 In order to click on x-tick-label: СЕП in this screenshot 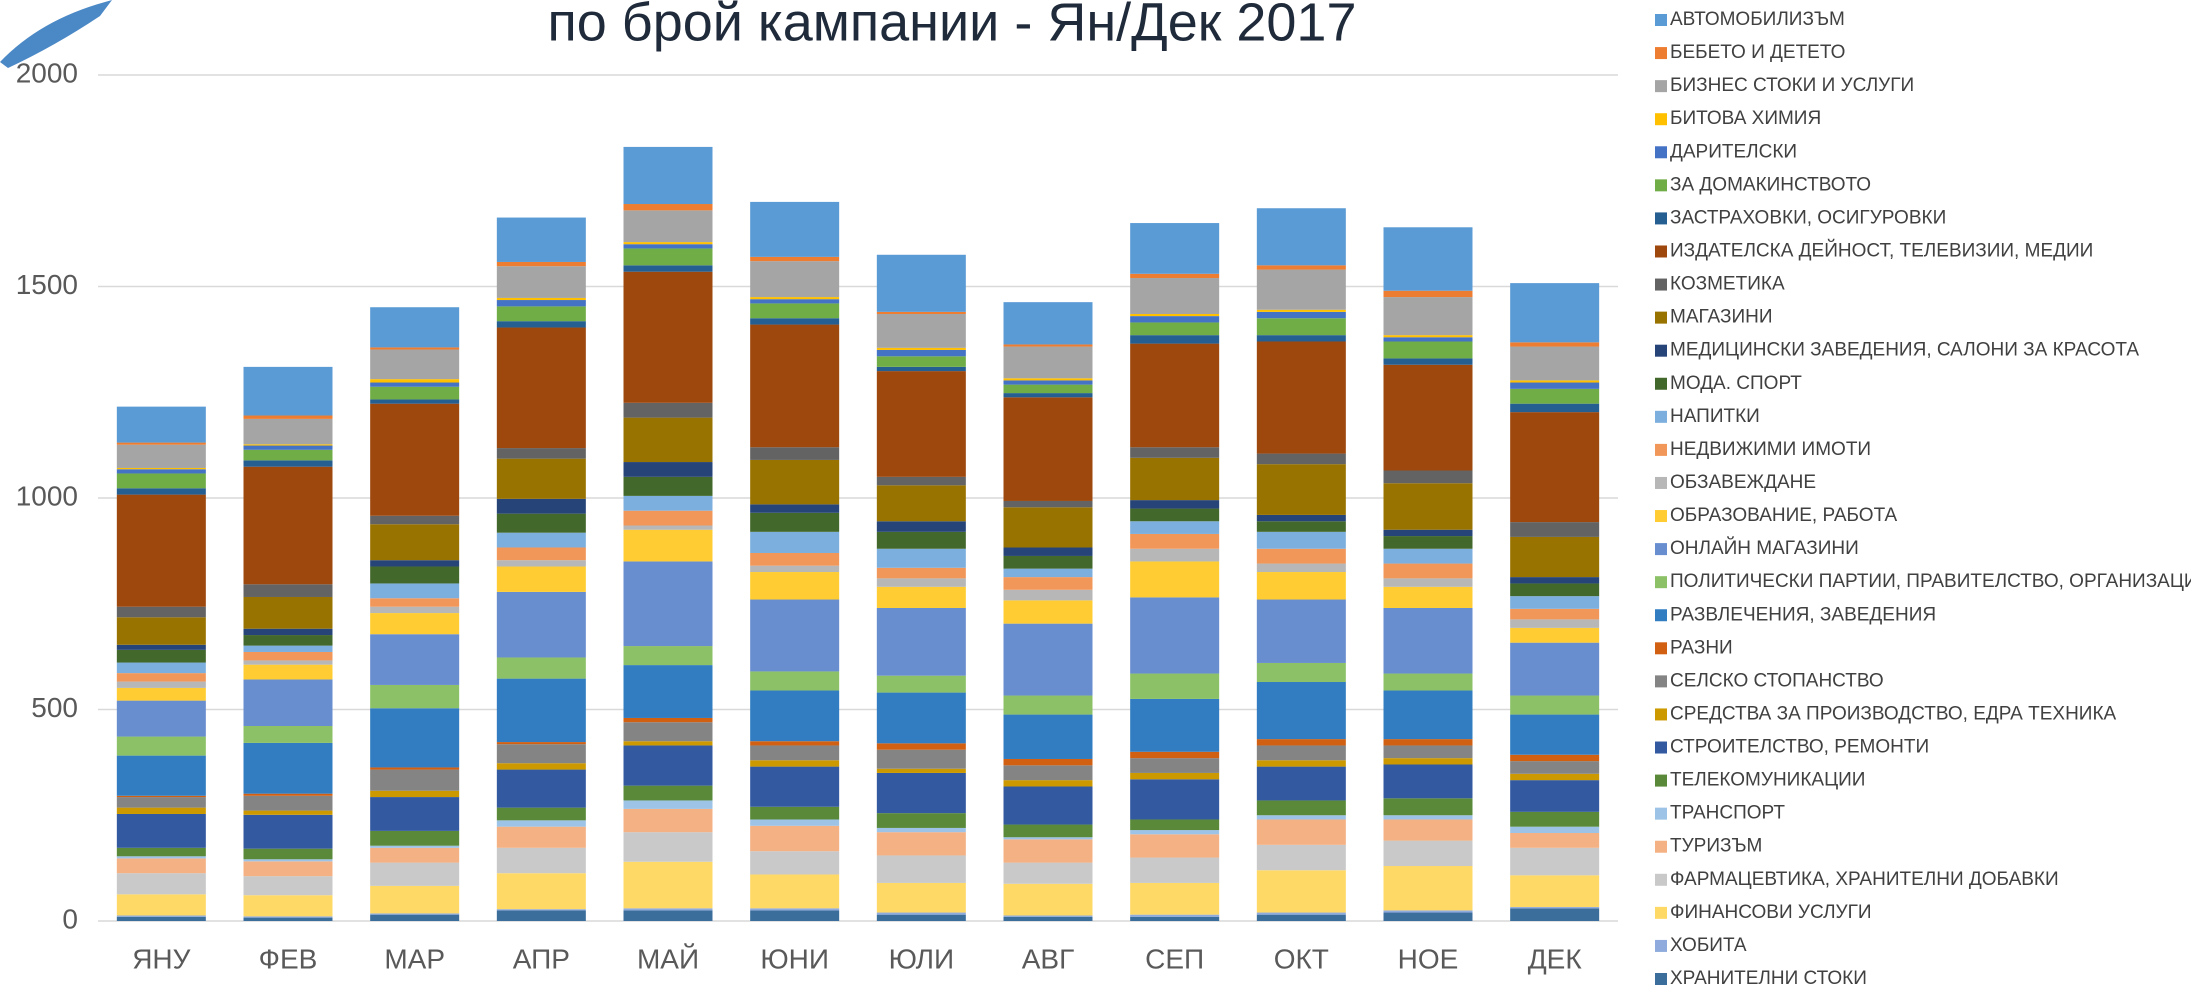, I will do `click(1174, 958)`.